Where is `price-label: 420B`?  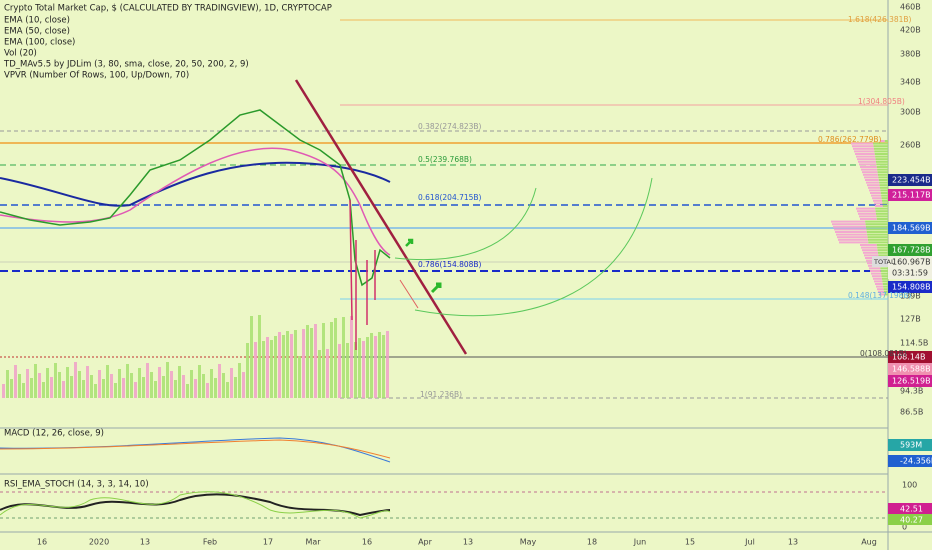
price-label: 420B is located at coordinates (910, 30).